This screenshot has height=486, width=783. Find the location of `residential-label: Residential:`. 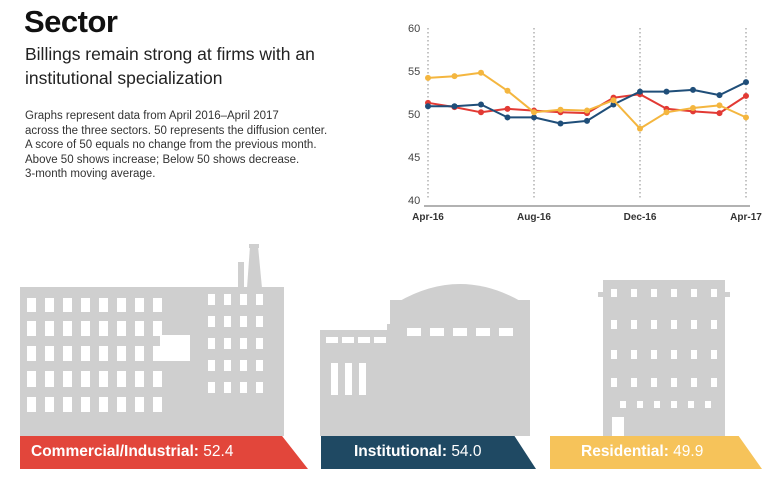

residential-label: Residential: is located at coordinates (625, 451).